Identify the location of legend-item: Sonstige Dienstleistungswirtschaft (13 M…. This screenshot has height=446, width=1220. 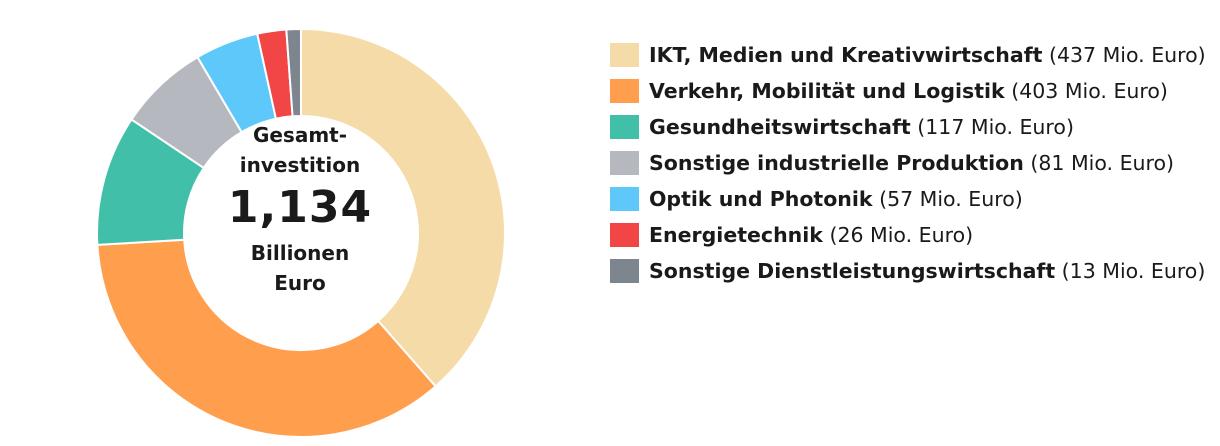
(912, 271).